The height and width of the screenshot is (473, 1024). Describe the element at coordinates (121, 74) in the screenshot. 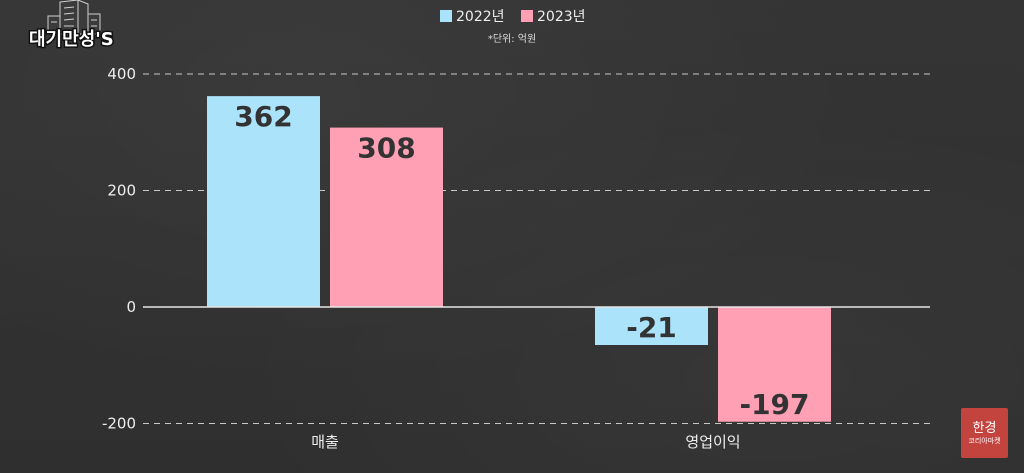

I see `y-tick-label: 400` at that location.